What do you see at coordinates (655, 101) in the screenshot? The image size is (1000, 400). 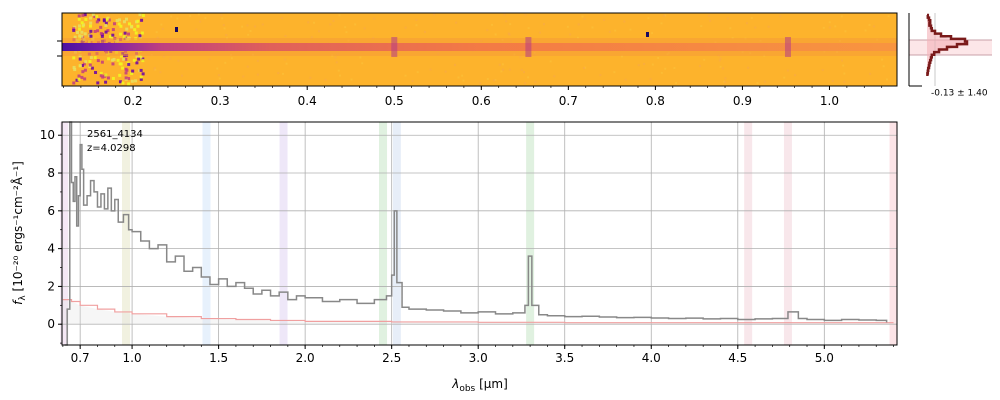 I see `top-tick-label: 0.8` at bounding box center [655, 101].